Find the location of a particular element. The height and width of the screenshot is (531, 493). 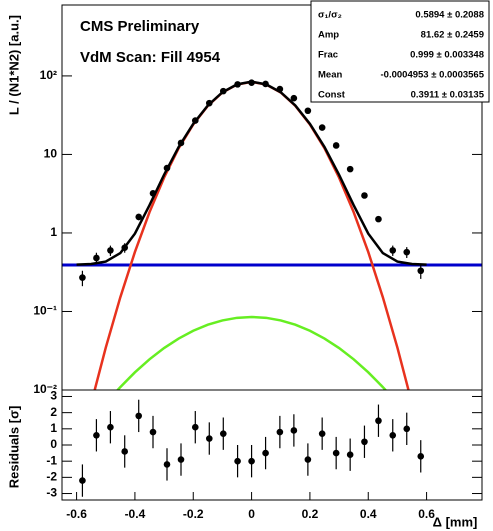

y-tick-label: 10⁻¹ is located at coordinates (45, 311).